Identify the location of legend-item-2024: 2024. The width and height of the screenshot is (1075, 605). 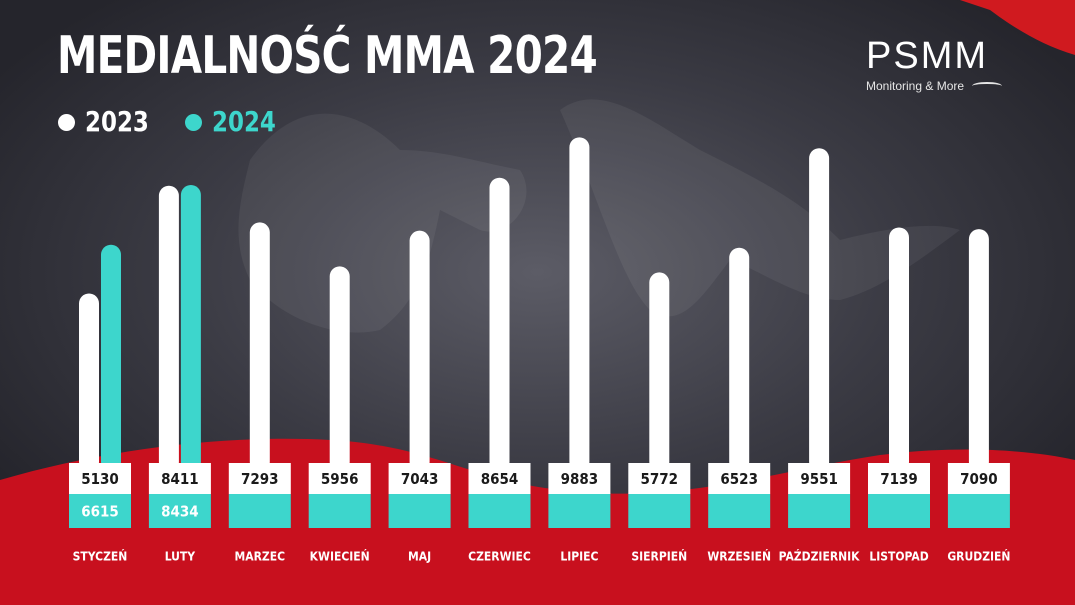
(237, 121).